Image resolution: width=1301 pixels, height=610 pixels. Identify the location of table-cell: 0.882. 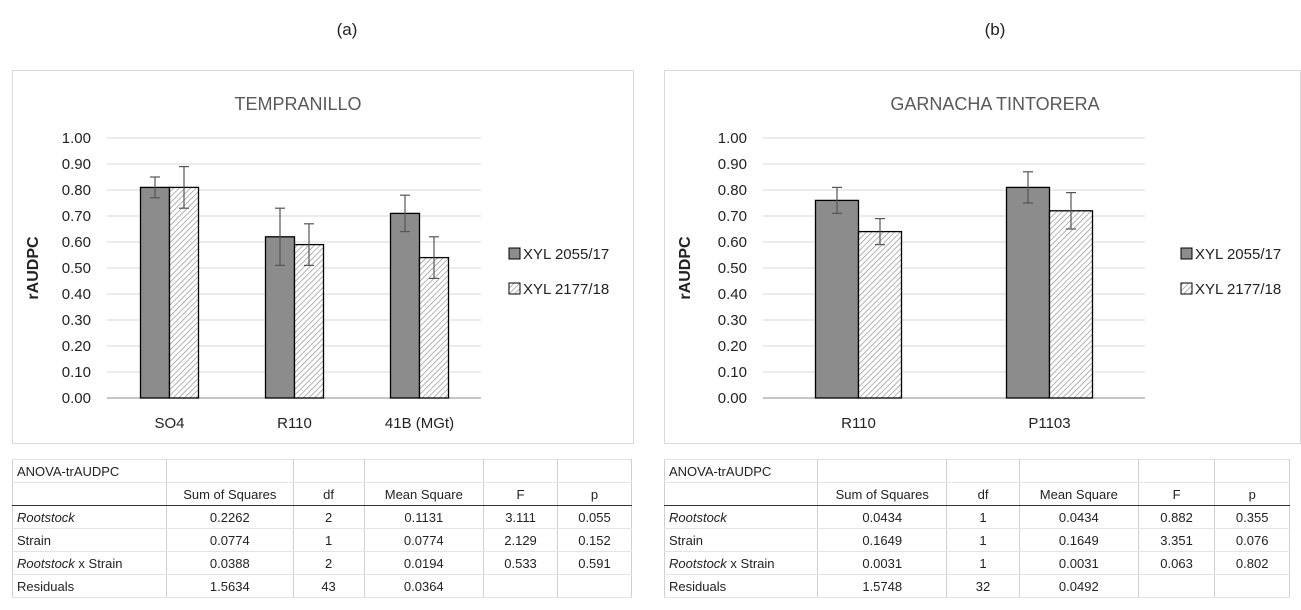
(1176, 517).